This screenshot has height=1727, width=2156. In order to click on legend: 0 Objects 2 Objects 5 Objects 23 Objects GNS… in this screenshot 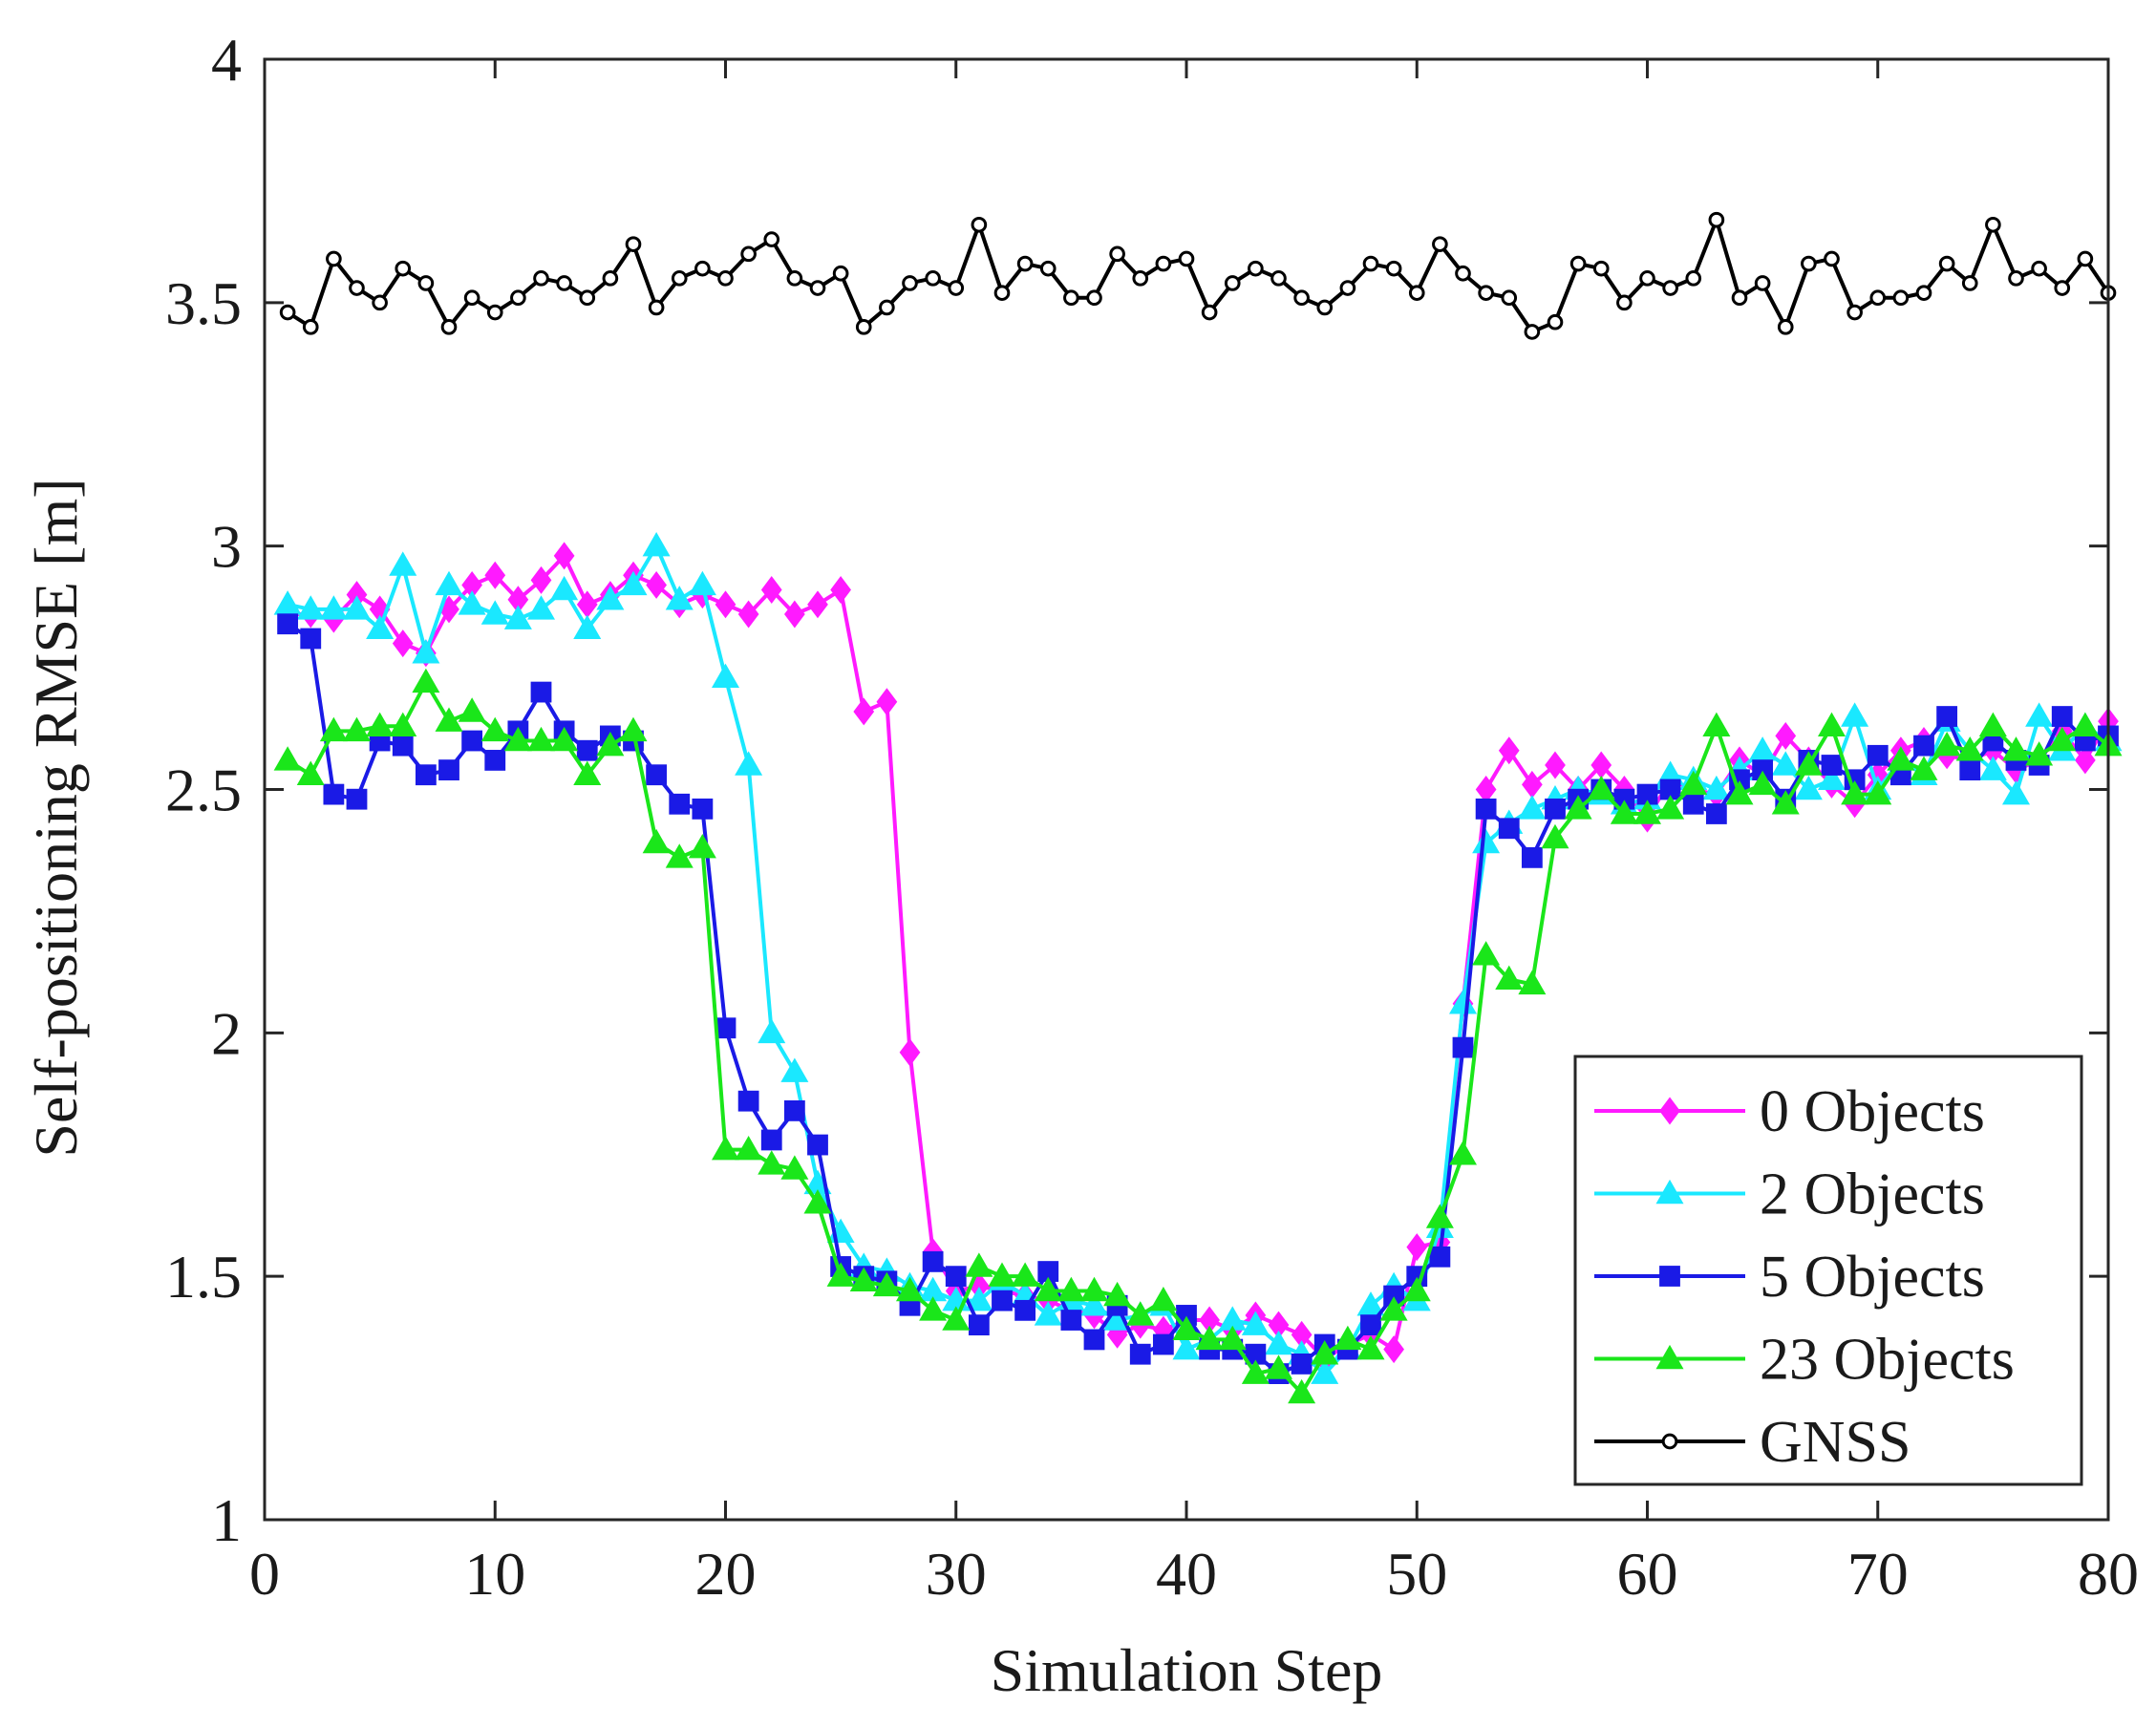, I will do `click(1828, 1270)`.